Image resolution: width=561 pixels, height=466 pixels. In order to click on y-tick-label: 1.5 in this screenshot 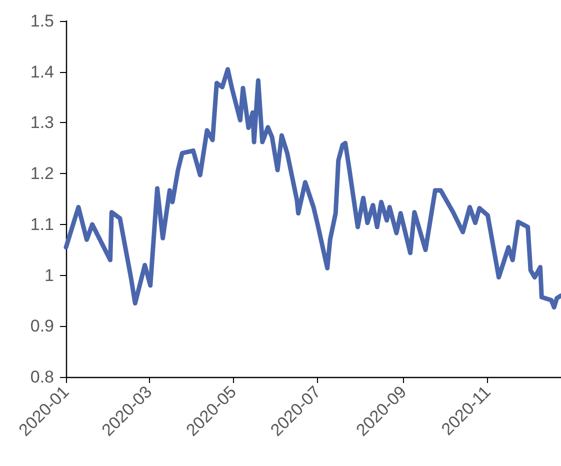, I will do `click(42, 21)`.